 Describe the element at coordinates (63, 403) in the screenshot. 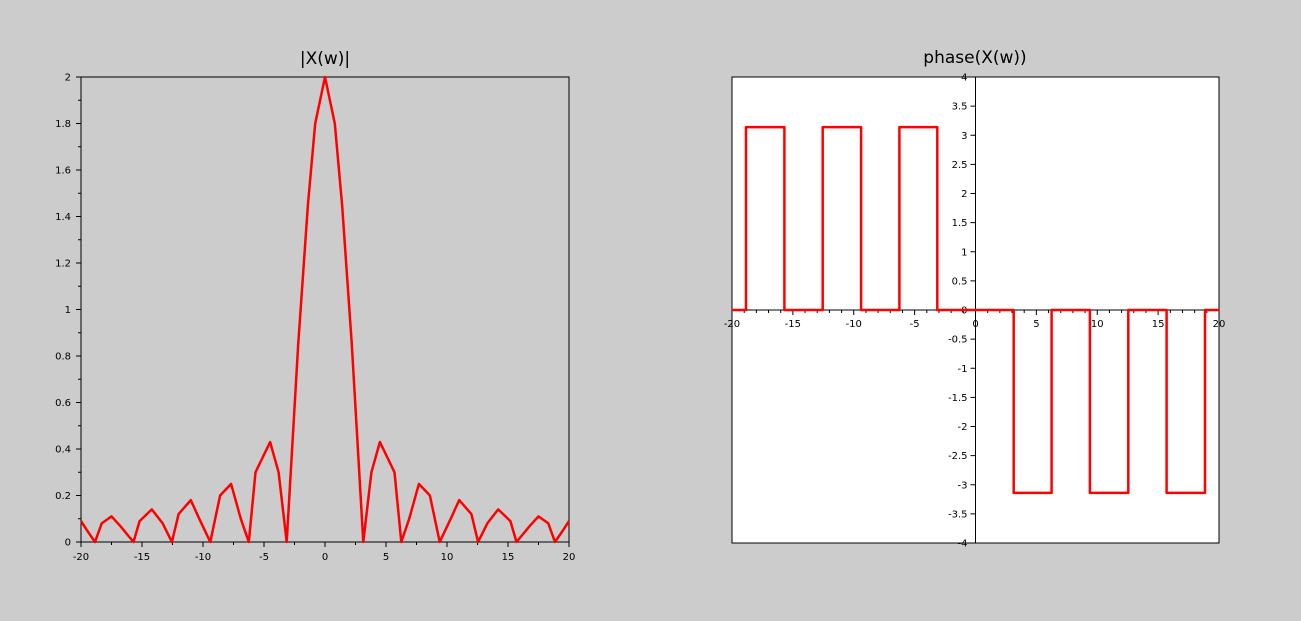

I see `y-tick-label: 0.6` at that location.